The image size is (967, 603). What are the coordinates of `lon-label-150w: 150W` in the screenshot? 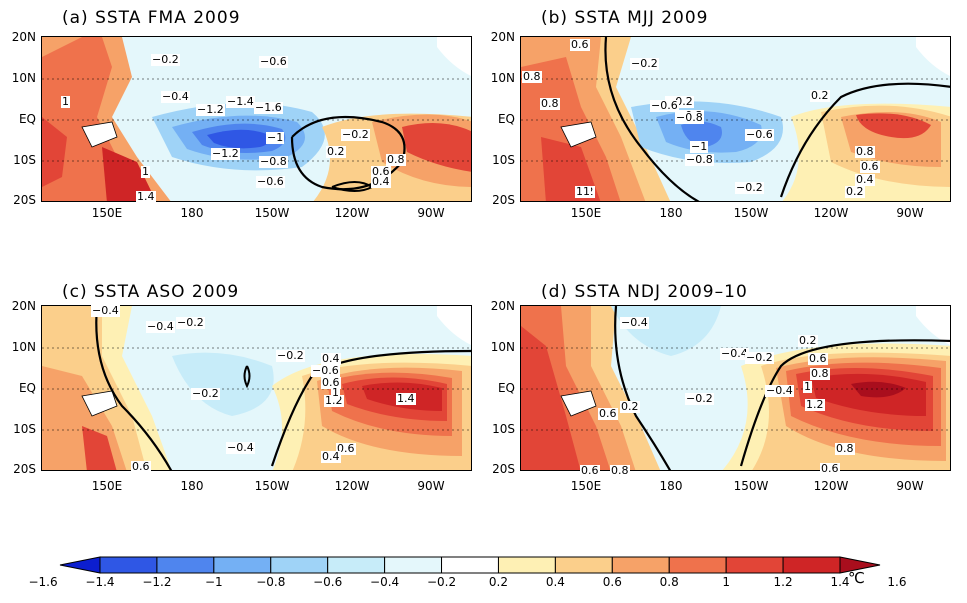 It's located at (272, 486).